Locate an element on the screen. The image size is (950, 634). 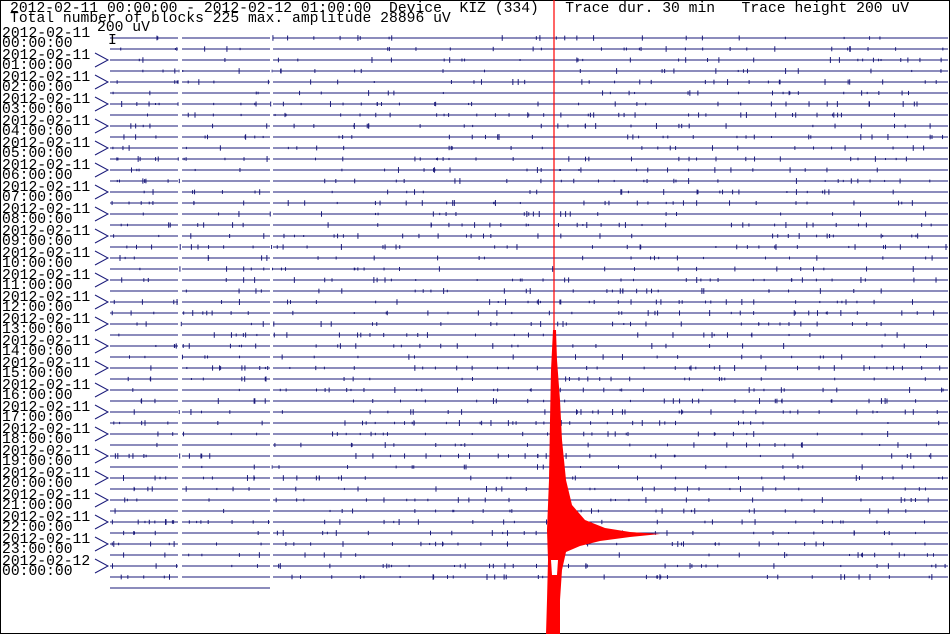
trace-time: 14:00:00 is located at coordinates (37, 352).